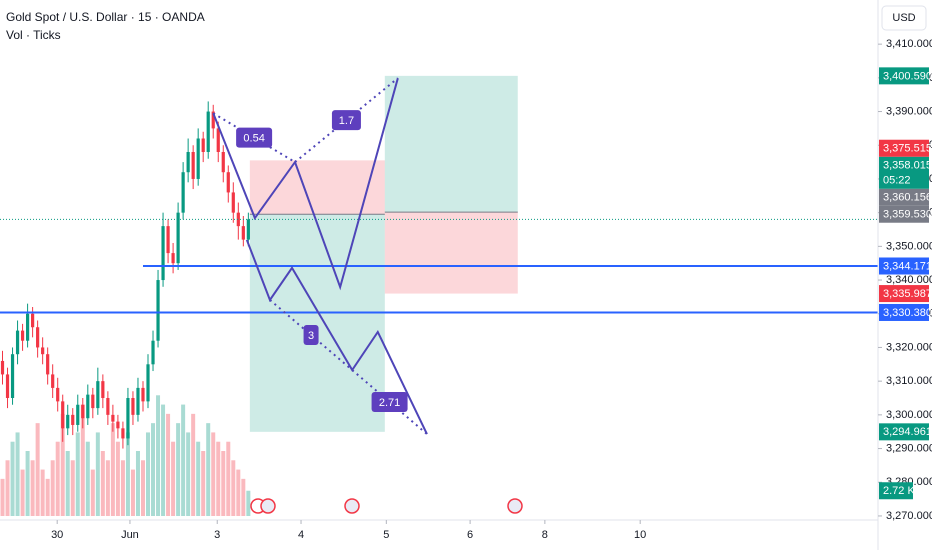 This screenshot has width=932, height=550. Describe the element at coordinates (909, 280) in the screenshot. I see `y-tick-label: 3,340.000` at that location.